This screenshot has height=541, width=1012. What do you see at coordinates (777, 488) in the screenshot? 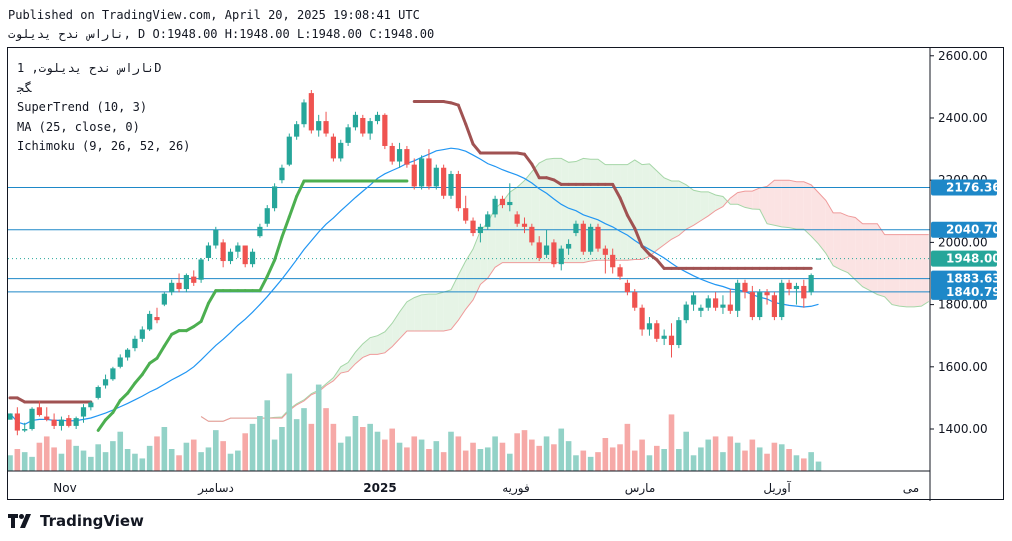
I see `x-tick-label: آوریل` at bounding box center [777, 488].